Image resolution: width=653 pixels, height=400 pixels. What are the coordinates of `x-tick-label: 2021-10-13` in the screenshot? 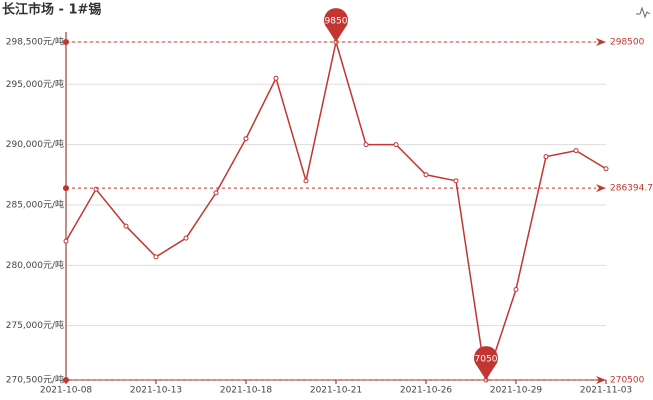 It's located at (156, 391).